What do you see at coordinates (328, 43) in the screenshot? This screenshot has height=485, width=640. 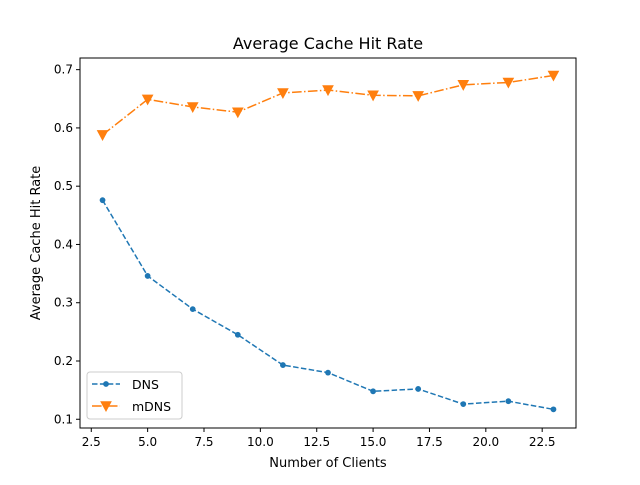 I see `chart-title: Average Cache Hit Rate` at bounding box center [328, 43].